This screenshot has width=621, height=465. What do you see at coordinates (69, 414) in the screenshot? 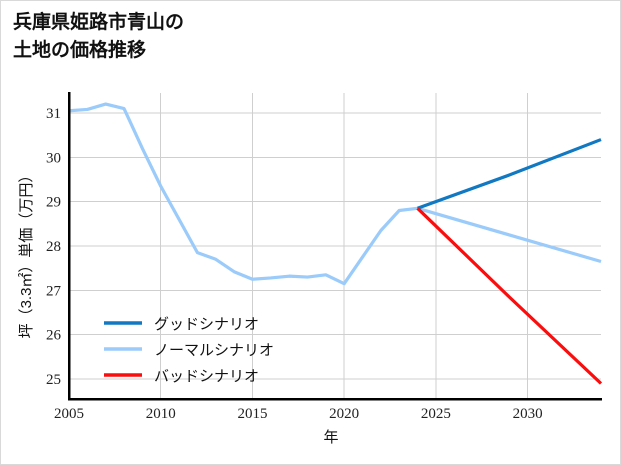
I see `x-tick-2005: 2005` at bounding box center [69, 414].